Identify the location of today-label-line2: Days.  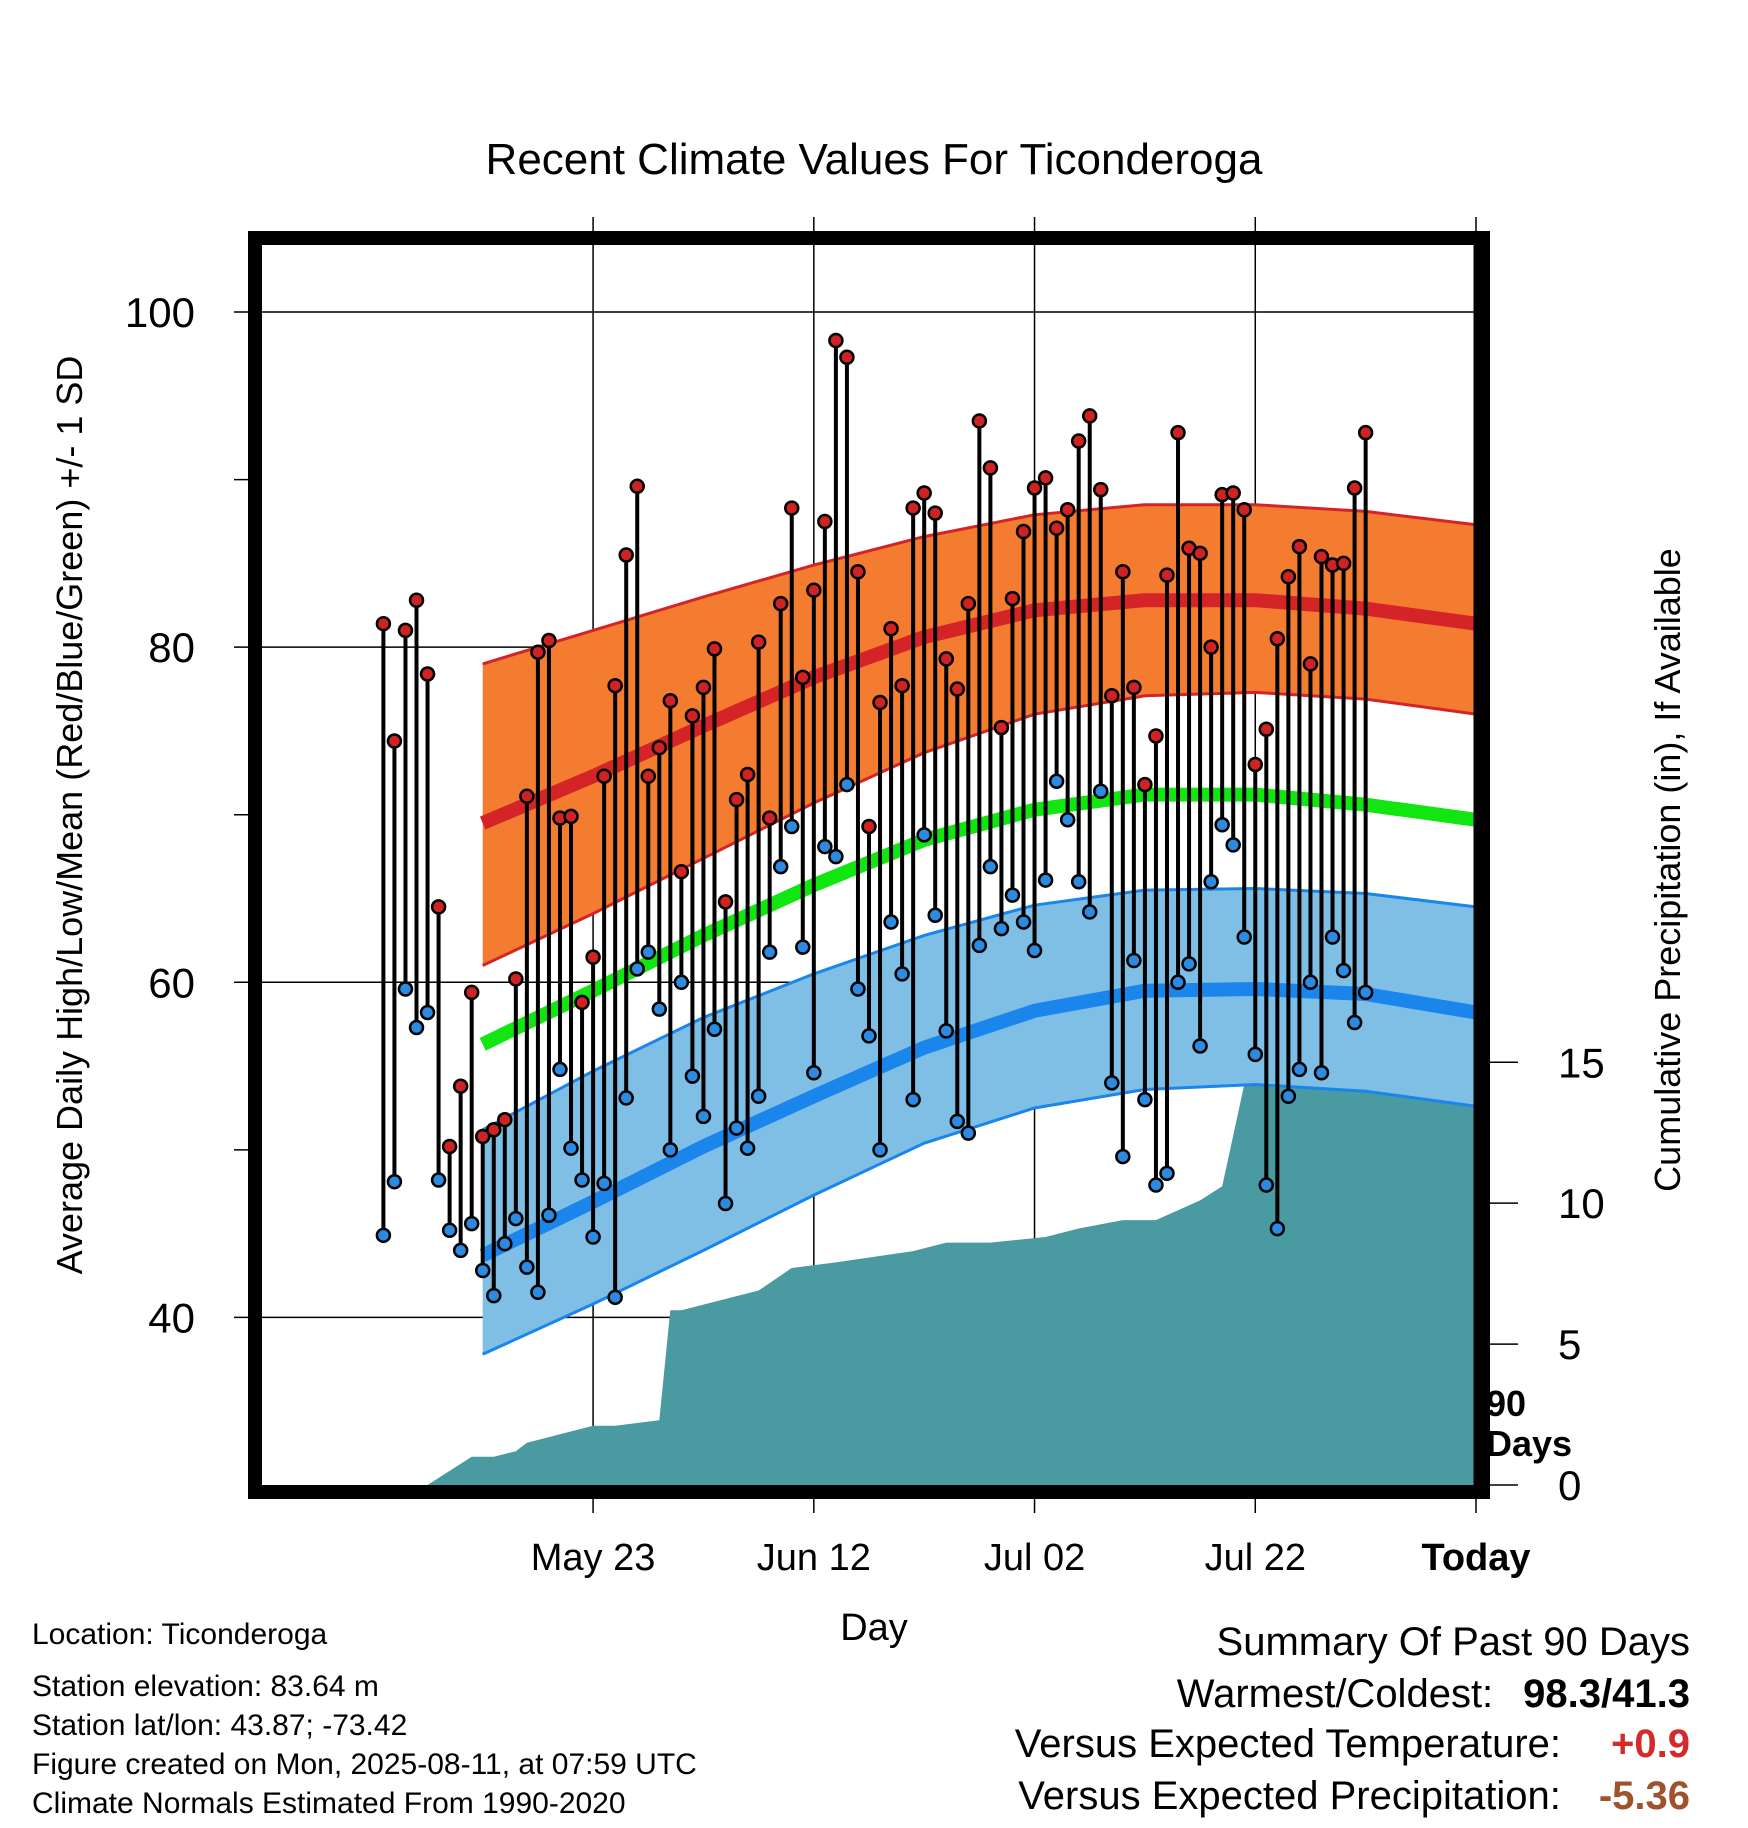
(1529, 1443).